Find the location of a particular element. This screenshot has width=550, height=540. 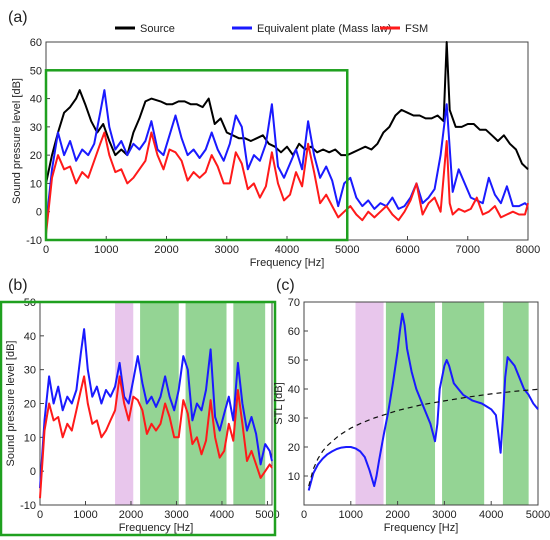

legend-label: Equivalent plate (Mass law) is located at coordinates (324, 29).